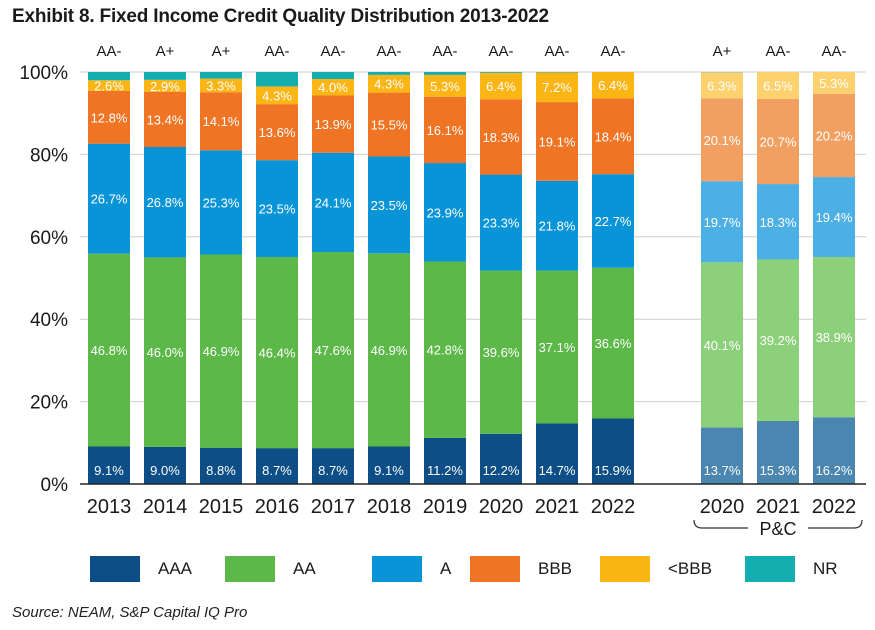  I want to click on data-label-bbb-2016: 13.6%, so click(277, 132).